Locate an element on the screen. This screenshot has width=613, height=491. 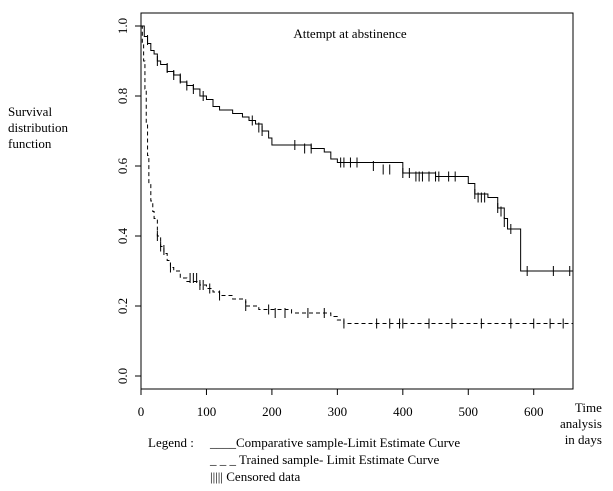
y-tick-label: 1.0 is located at coordinates (122, 26).